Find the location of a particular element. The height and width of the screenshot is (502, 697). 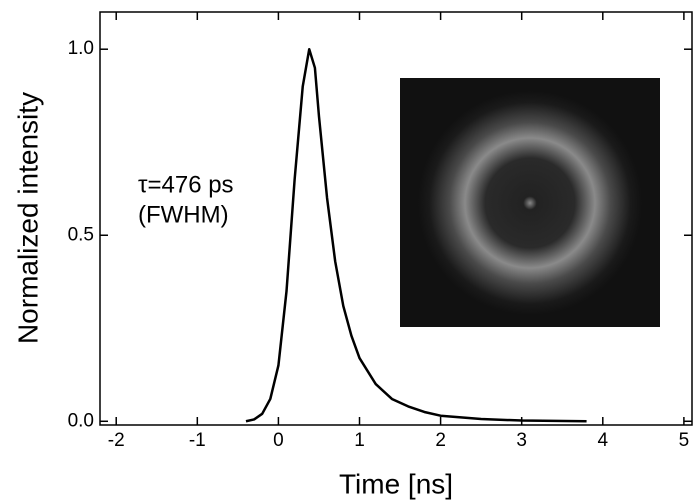

inset-ring is located at coordinates (530, 203).